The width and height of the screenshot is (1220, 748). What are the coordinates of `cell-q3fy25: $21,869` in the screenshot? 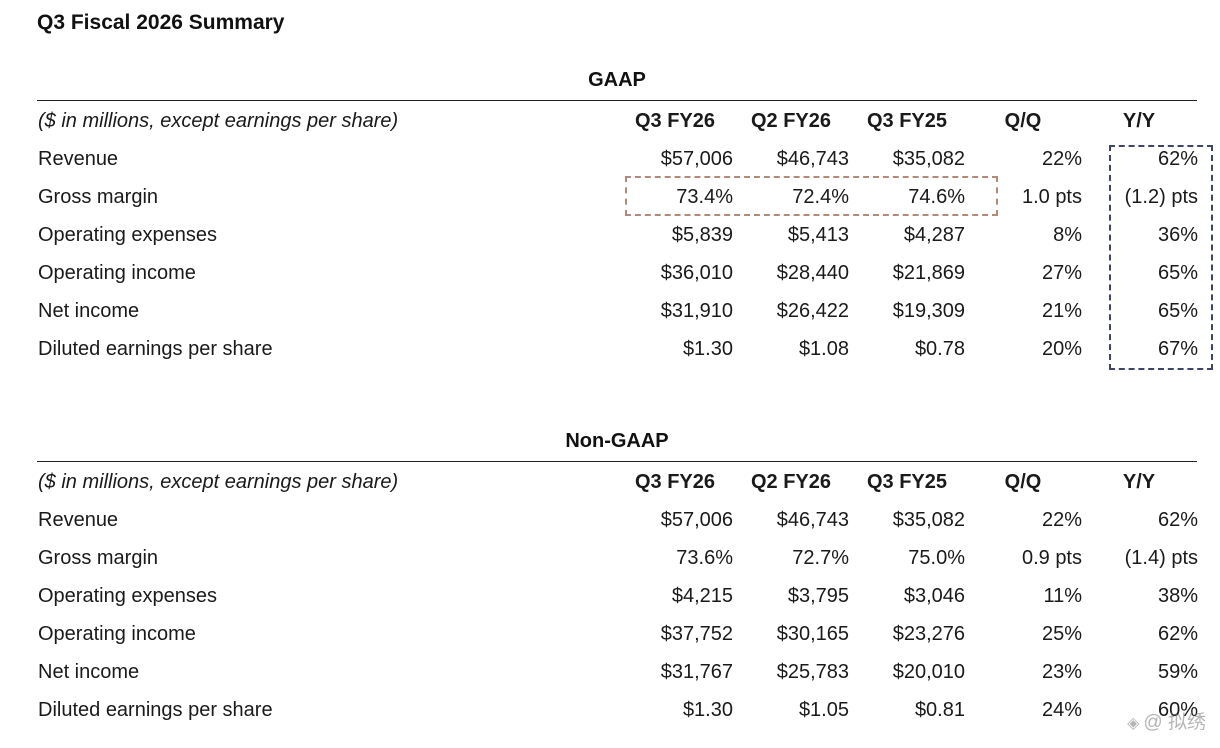 It's located at (928, 273).